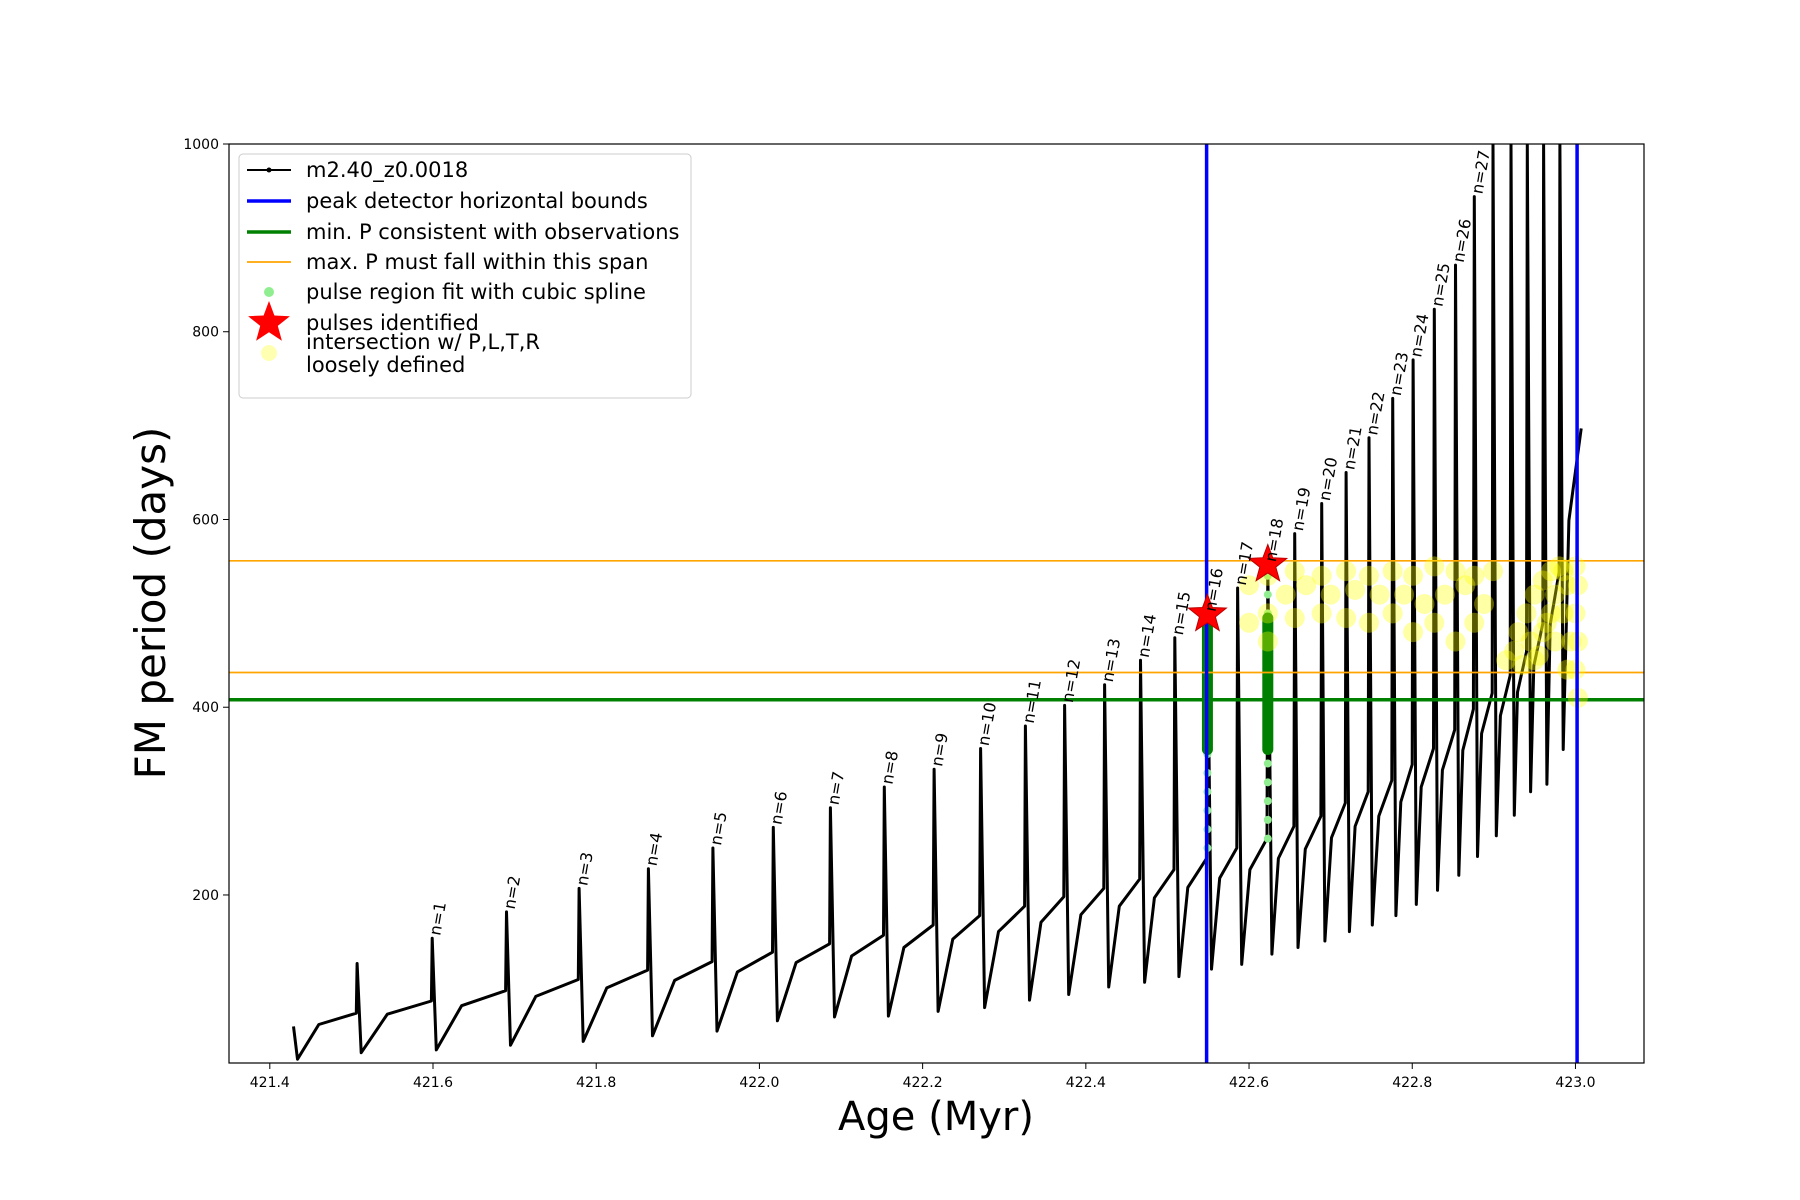 The width and height of the screenshot is (1800, 1200). I want to click on legend-label-line: intersection w/ P,L,T,R, so click(423, 342).